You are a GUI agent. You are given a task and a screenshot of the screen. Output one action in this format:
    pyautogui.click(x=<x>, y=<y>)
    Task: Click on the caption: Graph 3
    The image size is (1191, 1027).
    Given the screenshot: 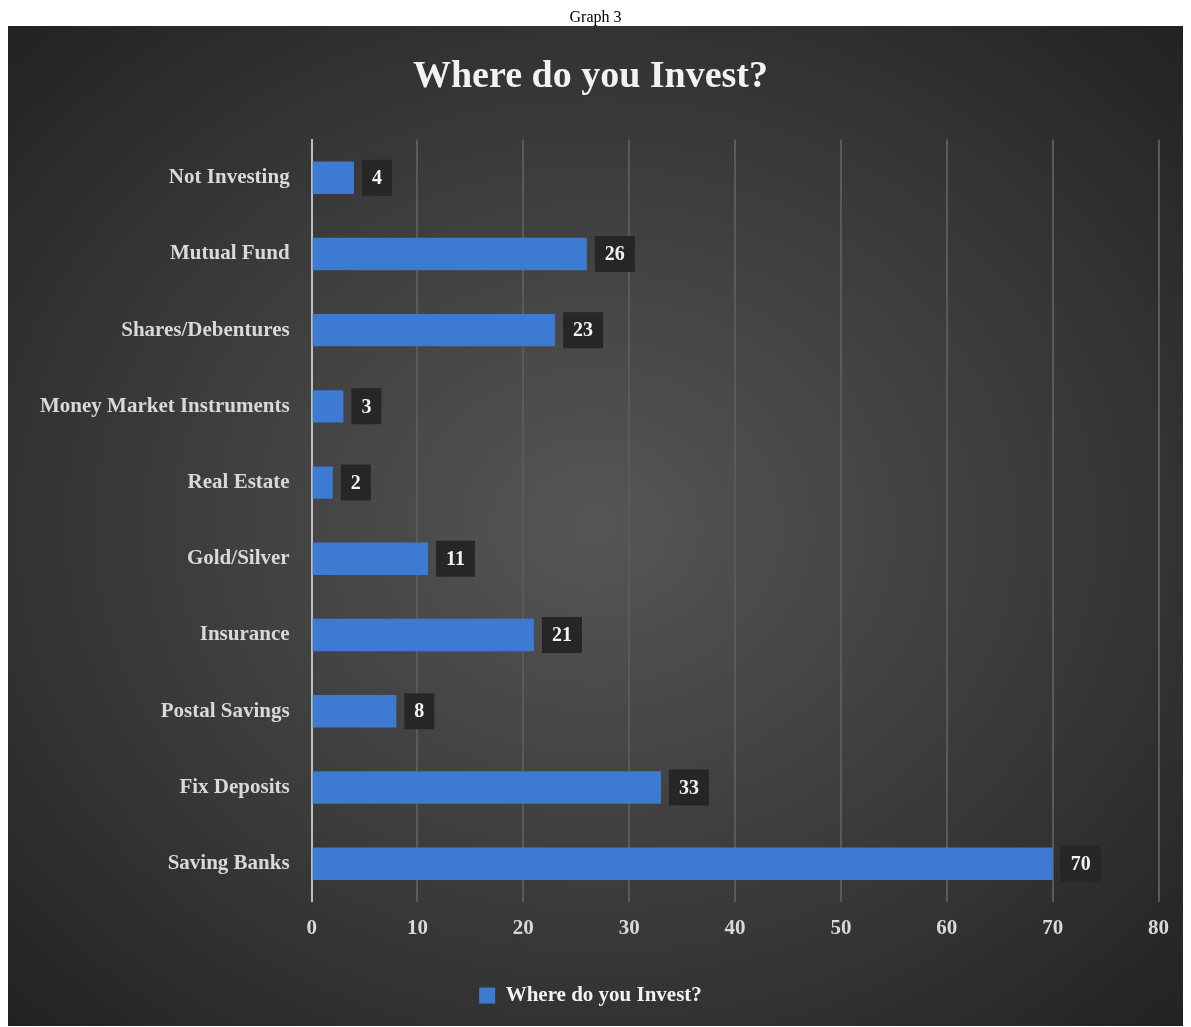 What is the action you would take?
    pyautogui.click(x=595, y=17)
    